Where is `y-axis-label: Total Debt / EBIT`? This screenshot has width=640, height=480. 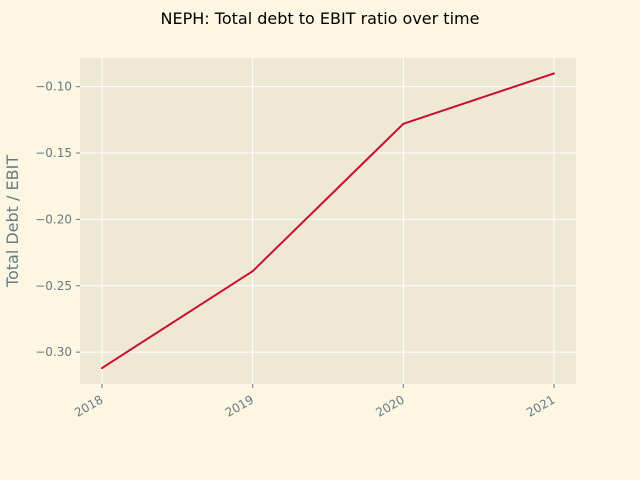 y-axis-label: Total Debt / EBIT is located at coordinates (12, 221).